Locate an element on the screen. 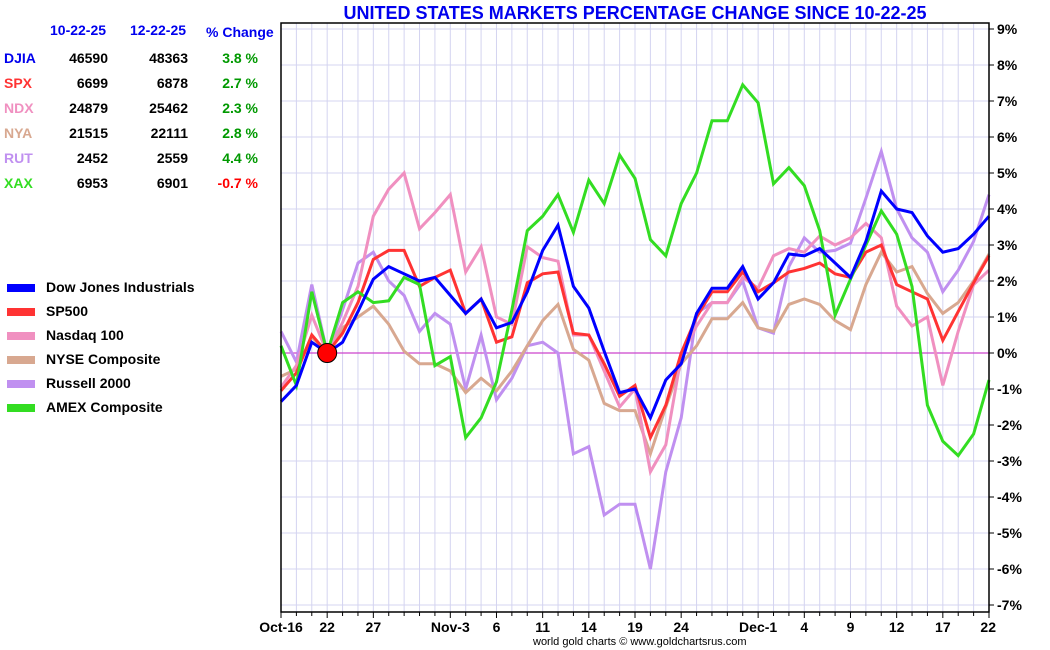 The image size is (1050, 650). legend-label: SP500 is located at coordinates (67, 311).